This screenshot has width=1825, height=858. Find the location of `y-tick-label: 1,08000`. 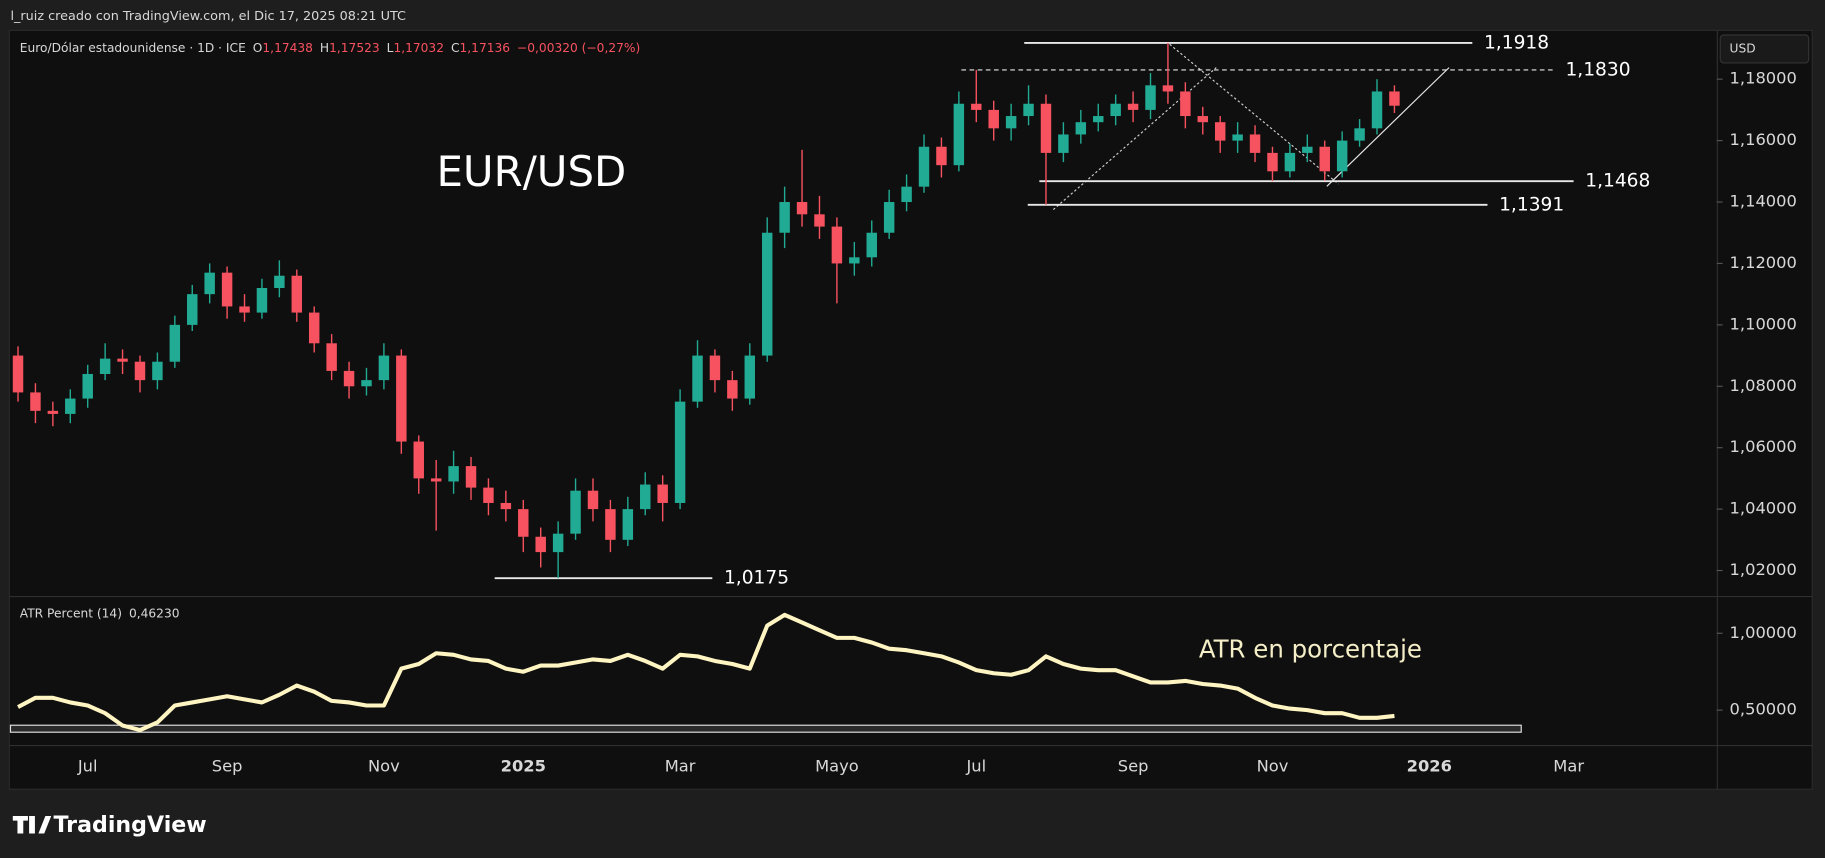

y-tick-label: 1,08000 is located at coordinates (1763, 385).